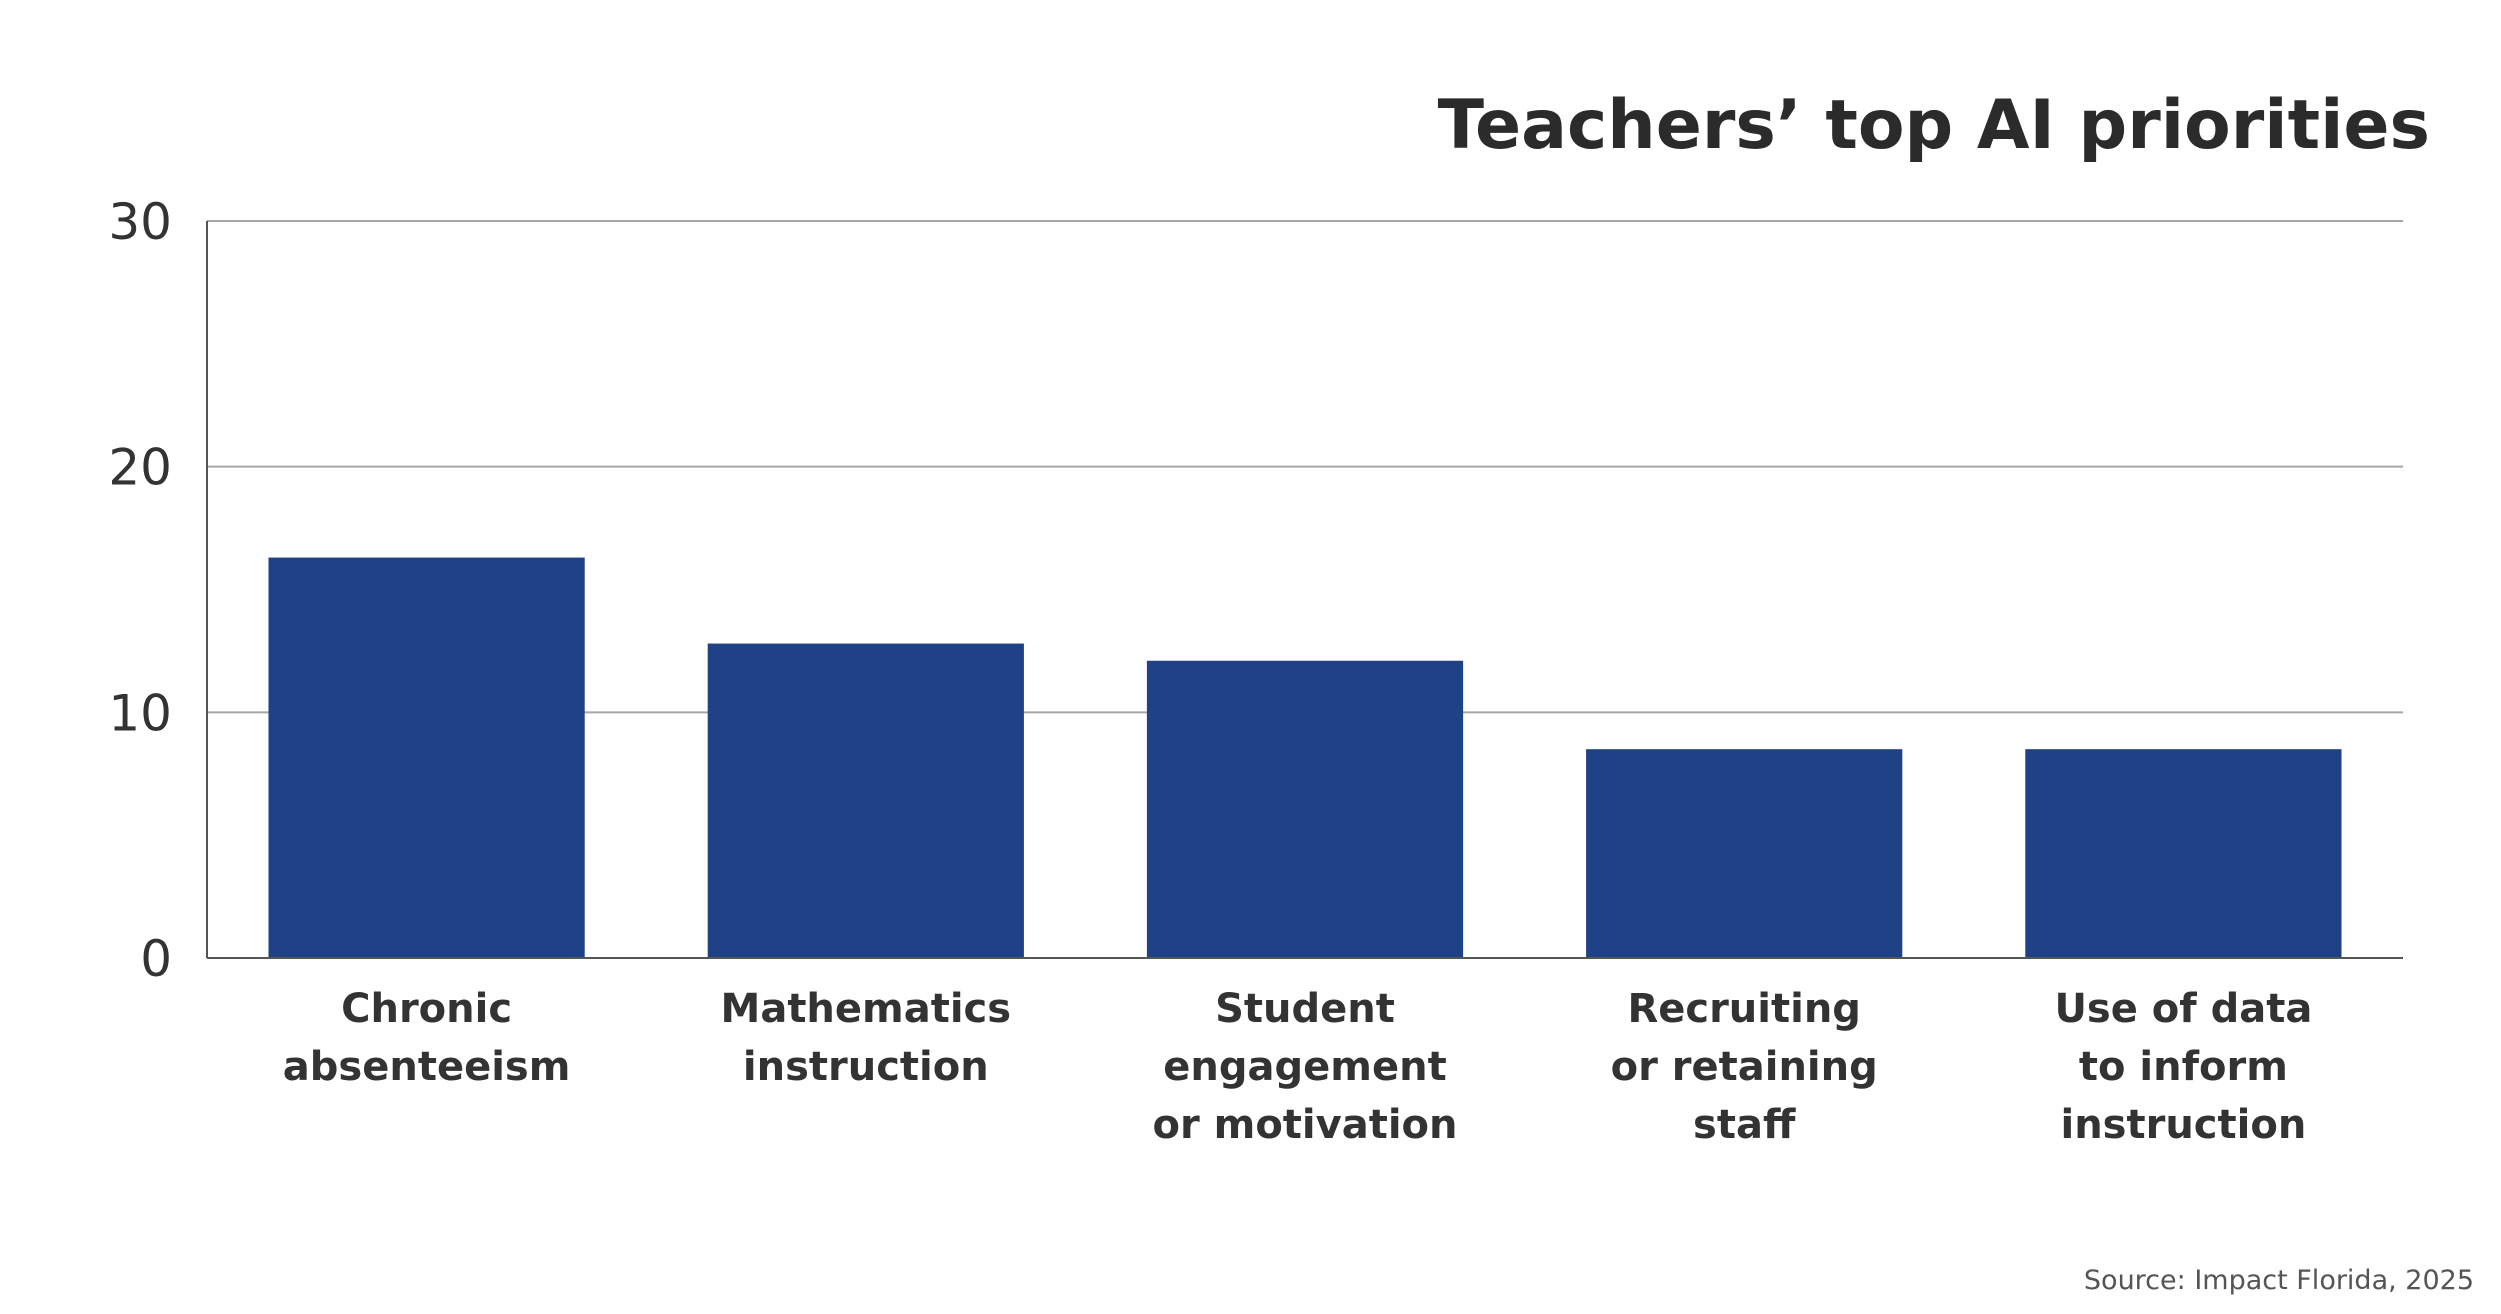 The image size is (2501, 1314). I want to click on x-tick-label: or retaining, so click(1744, 1067).